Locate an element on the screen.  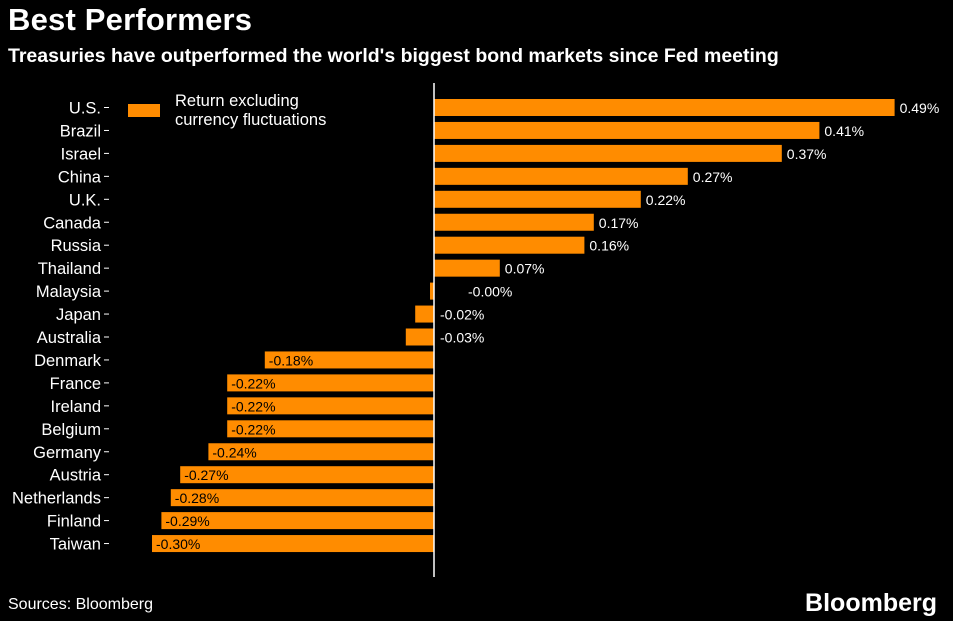
value-label: -0.18% is located at coordinates (291, 360).